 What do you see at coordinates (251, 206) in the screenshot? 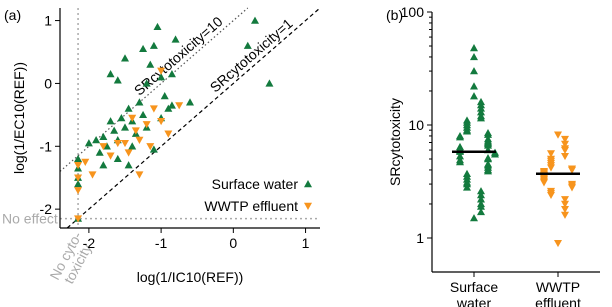
I see `legend-label: WWTP effluent` at bounding box center [251, 206].